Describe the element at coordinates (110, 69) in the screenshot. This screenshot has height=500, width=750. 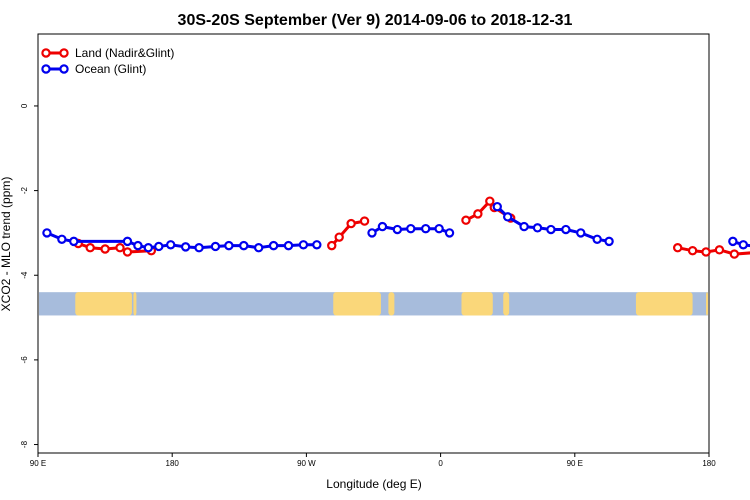
I see `legend-label: Ocean (Glint)` at that location.